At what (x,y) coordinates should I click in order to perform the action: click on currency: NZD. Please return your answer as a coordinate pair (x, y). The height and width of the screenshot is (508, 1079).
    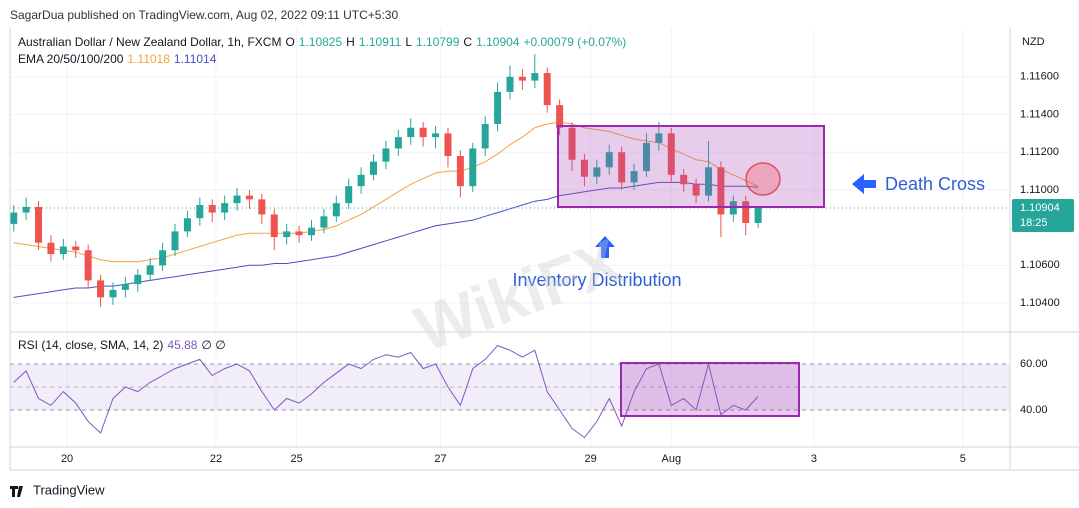
    Looking at the image, I should click on (1033, 42).